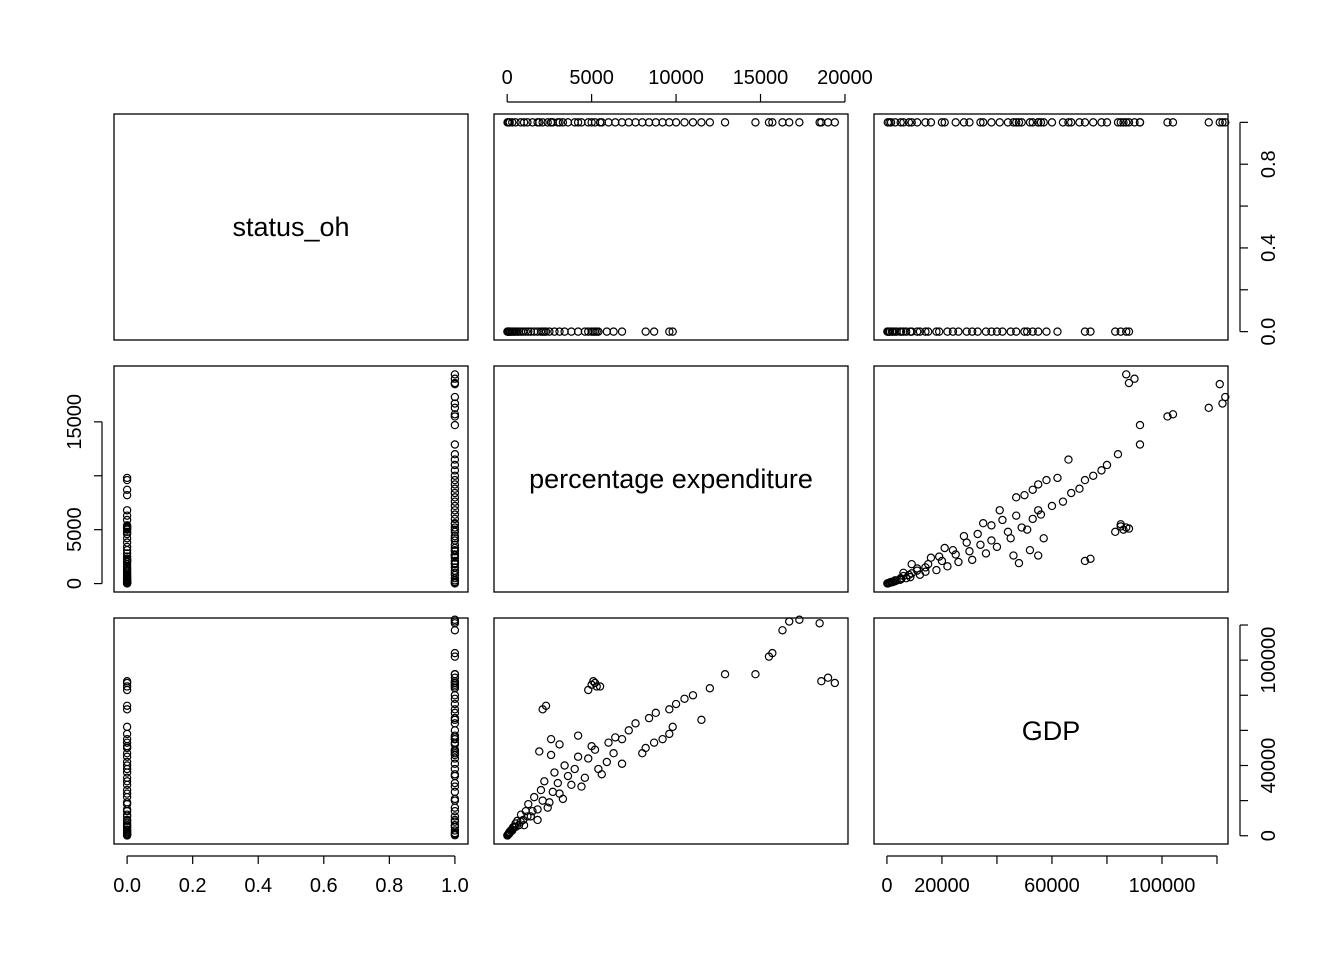  Describe the element at coordinates (591, 78) in the screenshot. I see `x-tick-label: 5000` at that location.